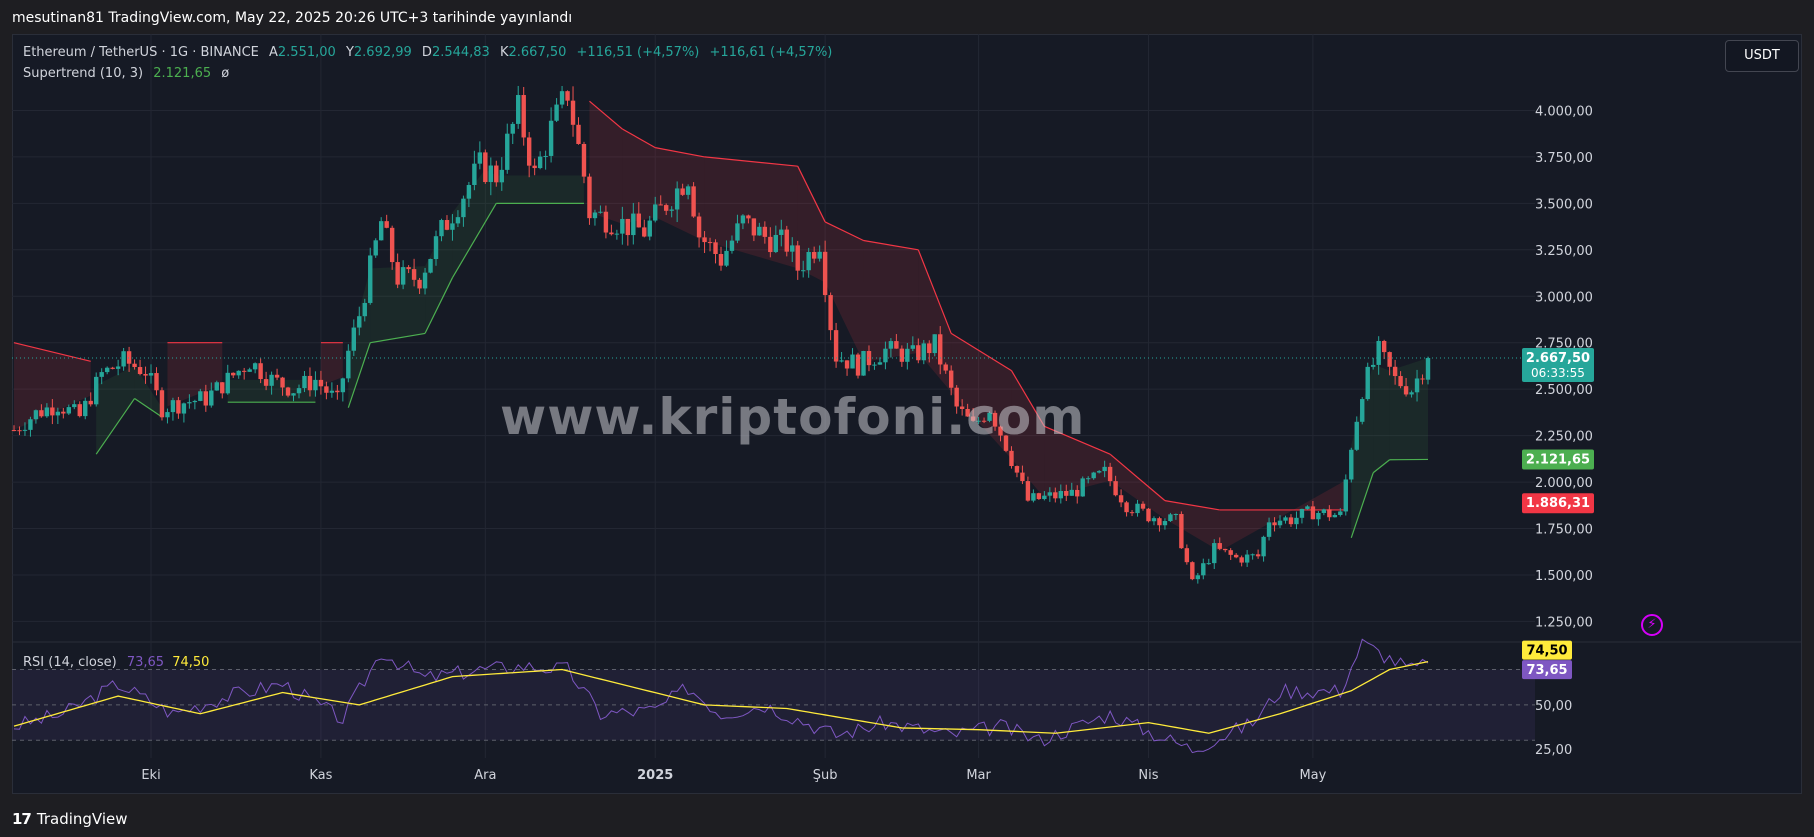 The width and height of the screenshot is (1814, 837). I want to click on currency-button: USDT, so click(1762, 56).